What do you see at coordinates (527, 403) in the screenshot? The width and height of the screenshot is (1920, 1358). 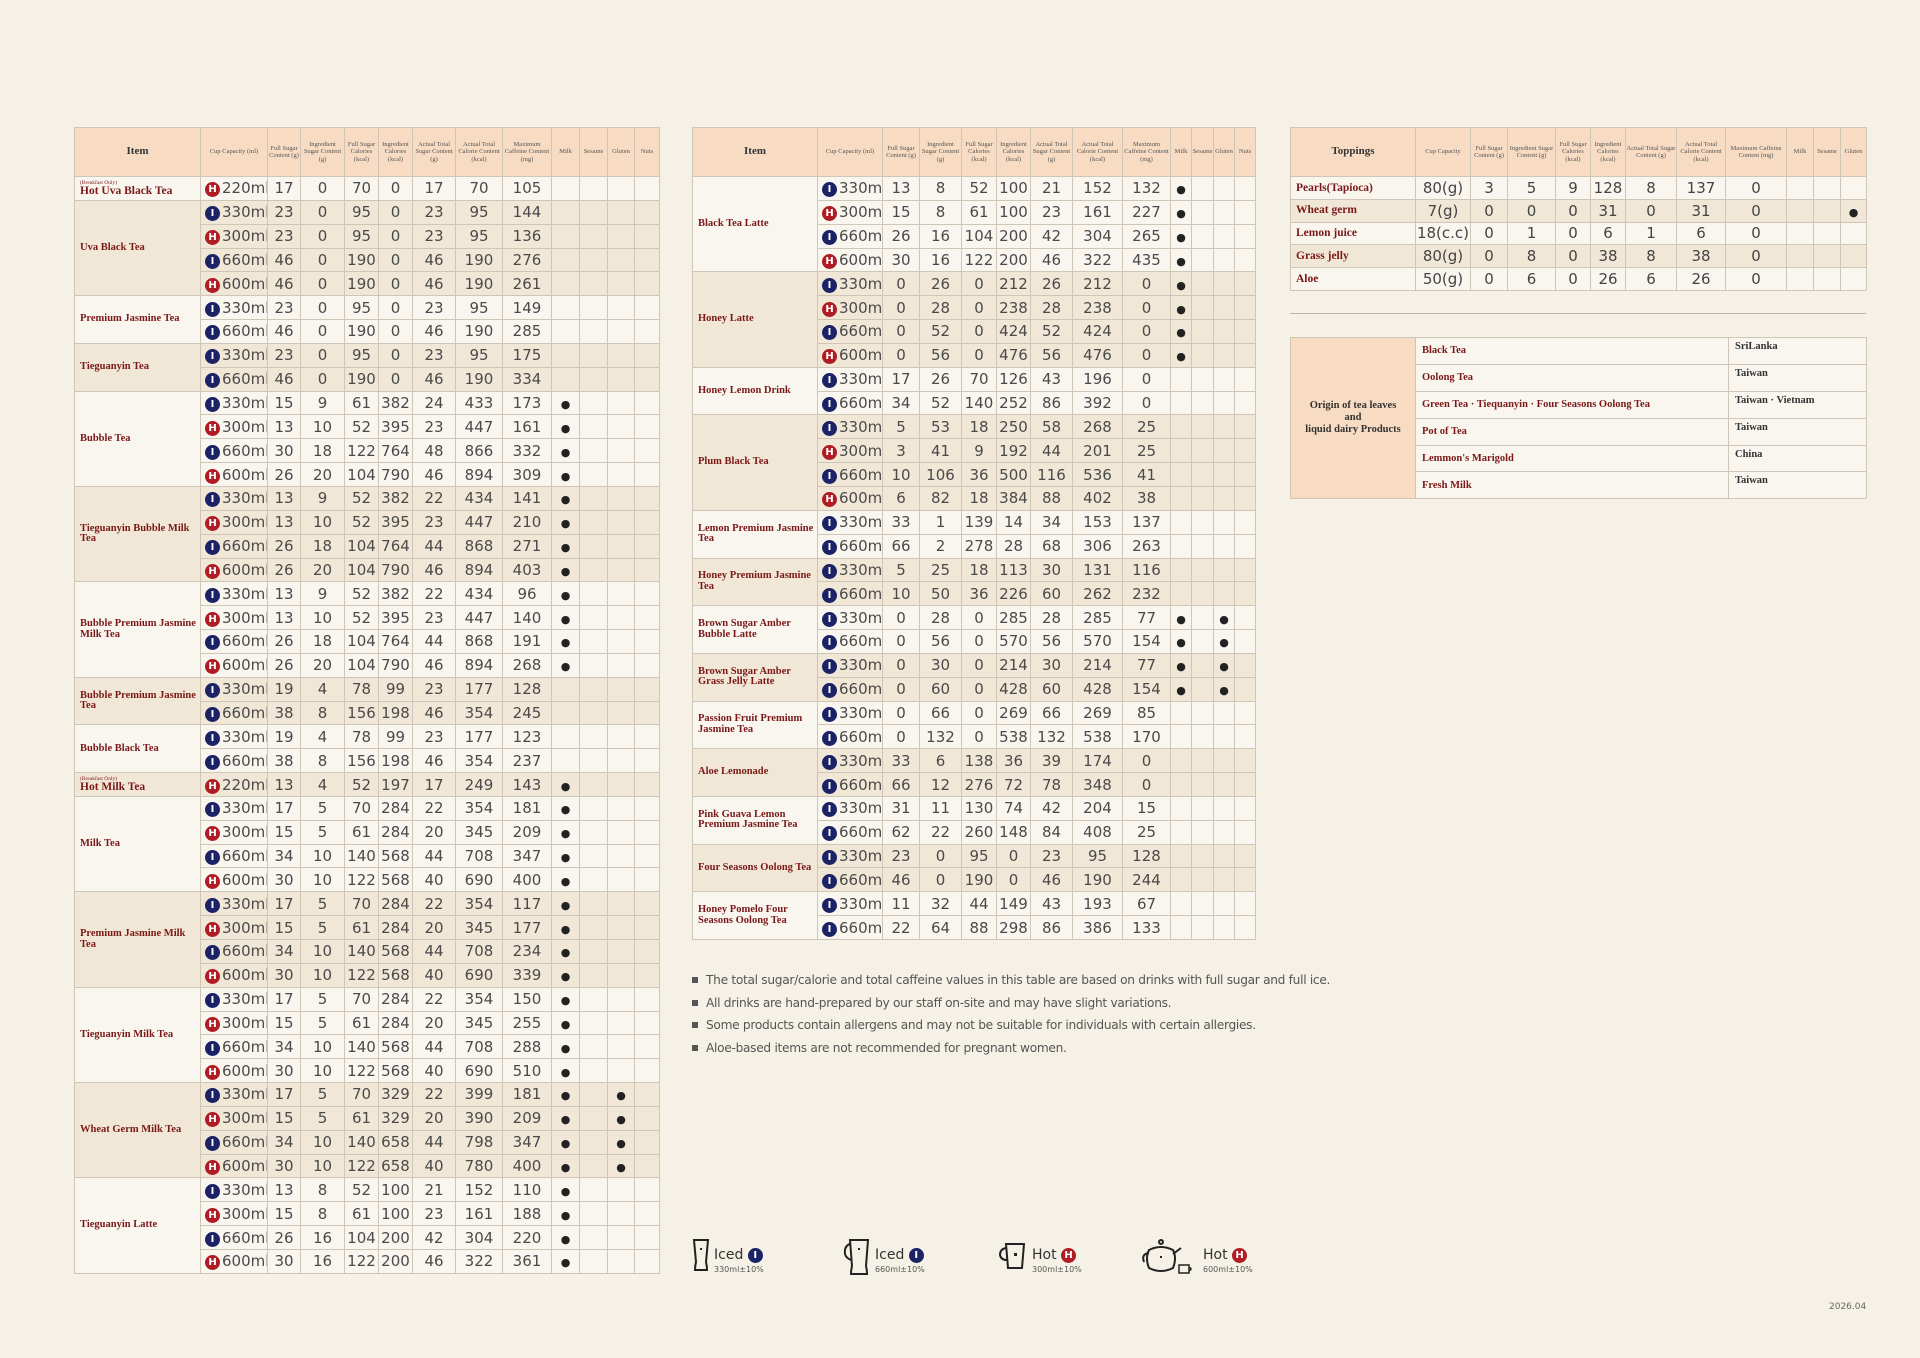 I see `value-max-caffeine: 173` at bounding box center [527, 403].